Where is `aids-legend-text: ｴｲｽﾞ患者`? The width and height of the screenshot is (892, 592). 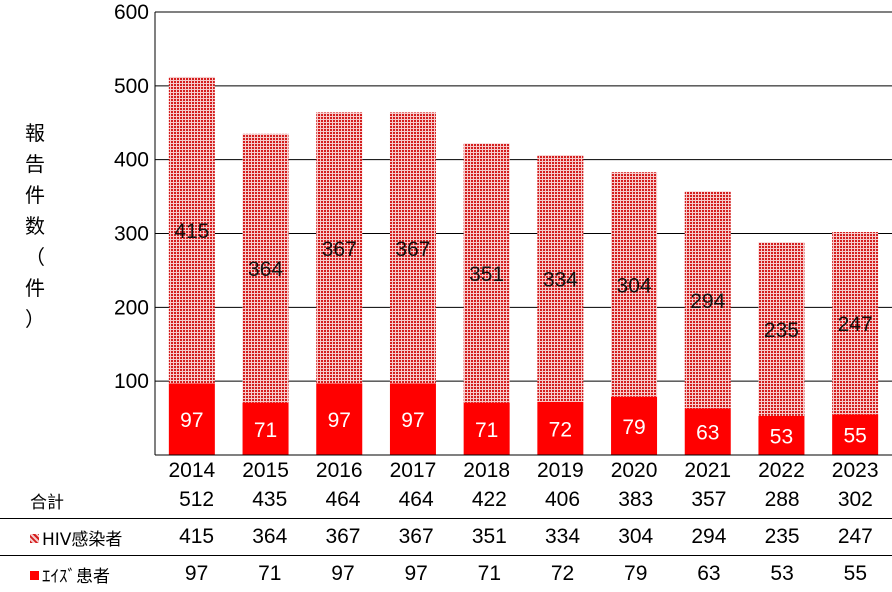 aids-legend-text: ｴｲｽﾞ患者 is located at coordinates (76, 576).